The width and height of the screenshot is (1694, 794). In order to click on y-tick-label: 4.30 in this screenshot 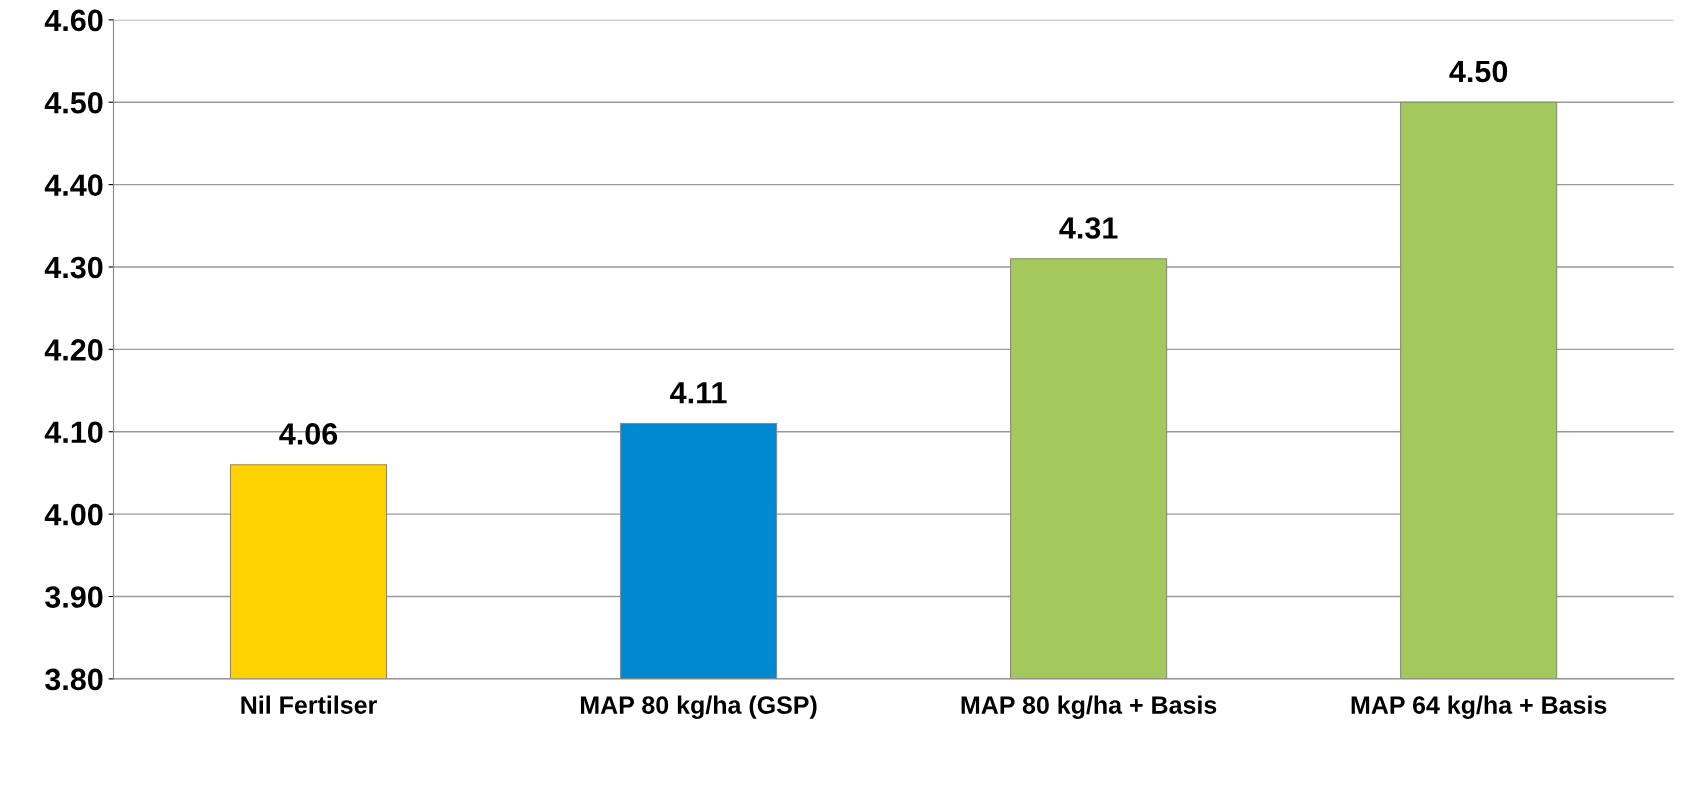, I will do `click(73, 267)`.